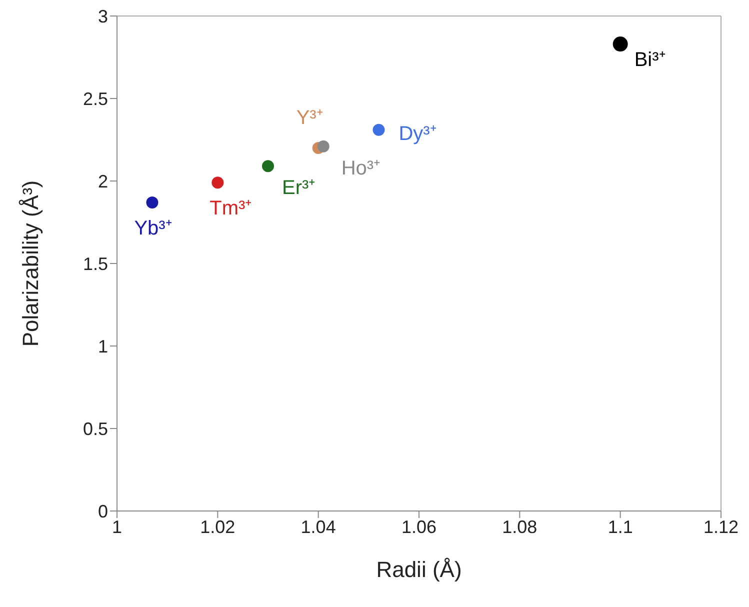 Image resolution: width=749 pixels, height=607 pixels. I want to click on x-tick-label: 1.06, so click(419, 526).